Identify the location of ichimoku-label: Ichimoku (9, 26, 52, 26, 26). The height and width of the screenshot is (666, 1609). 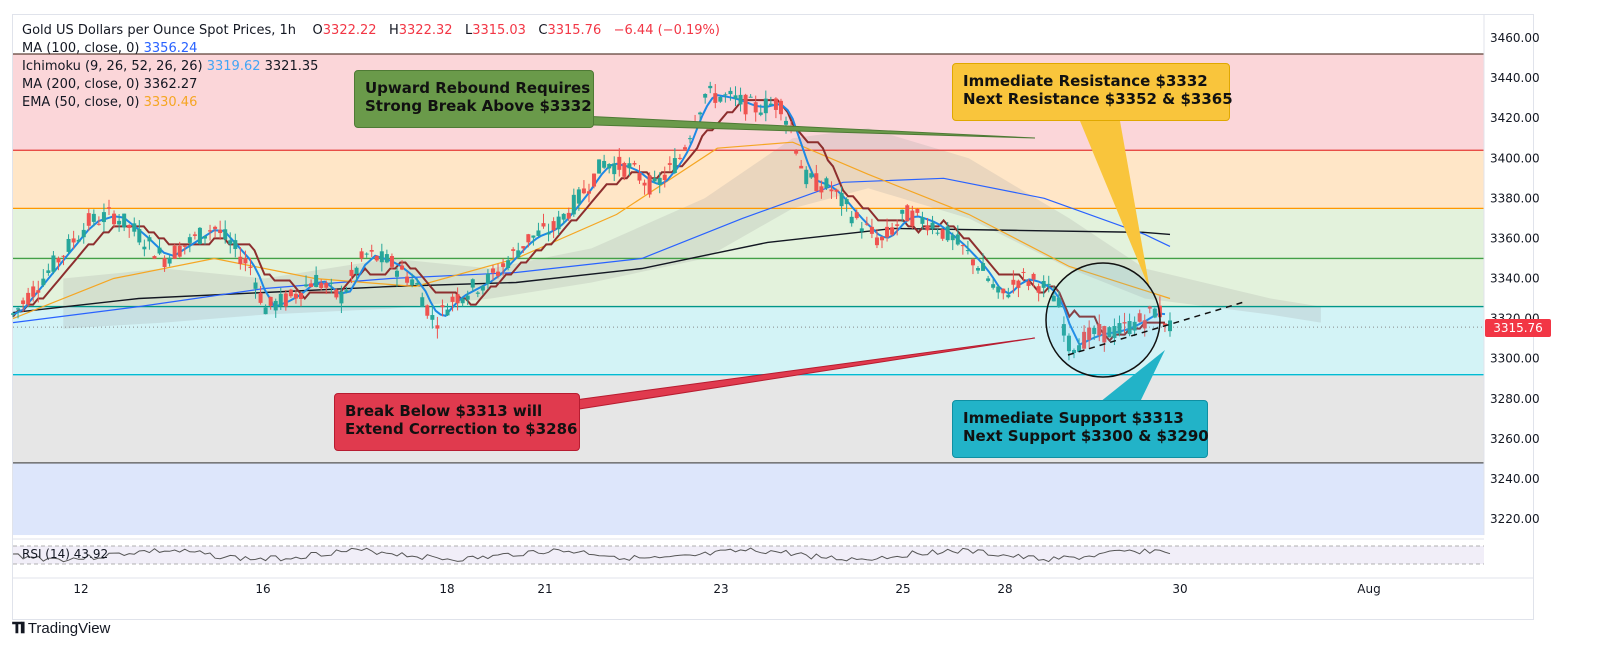
(112, 66).